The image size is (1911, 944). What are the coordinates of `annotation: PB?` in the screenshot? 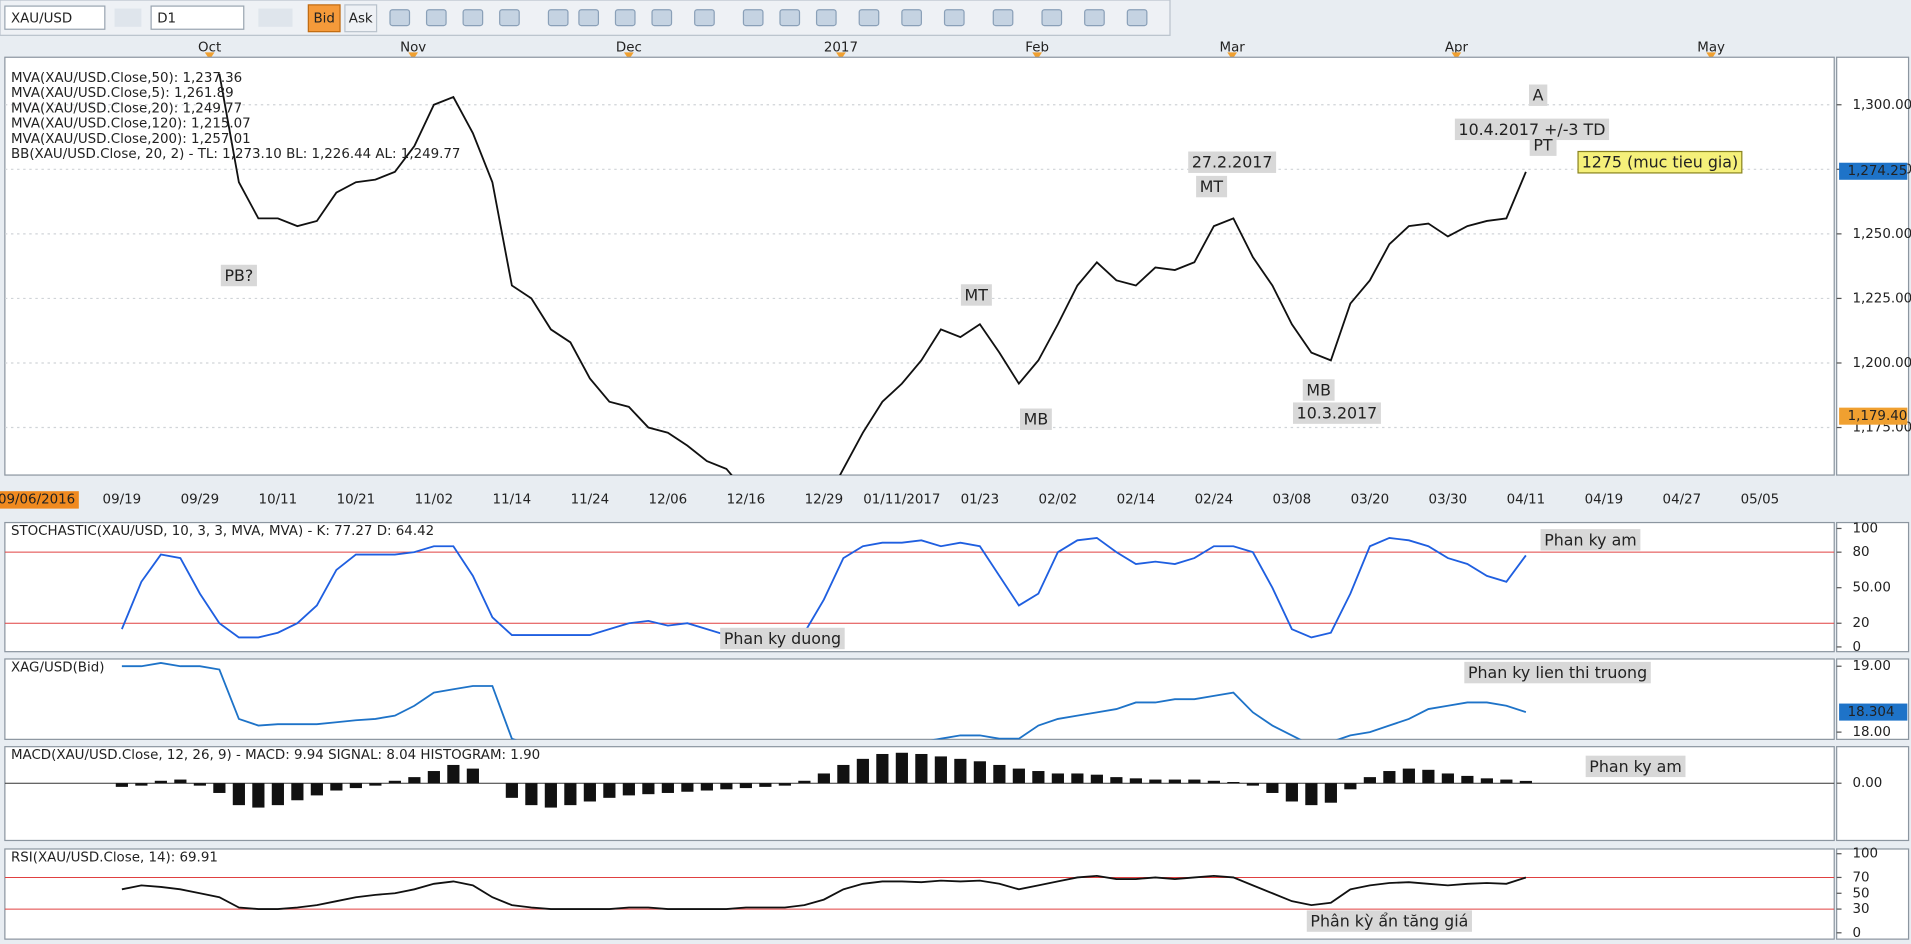 It's located at (238, 275).